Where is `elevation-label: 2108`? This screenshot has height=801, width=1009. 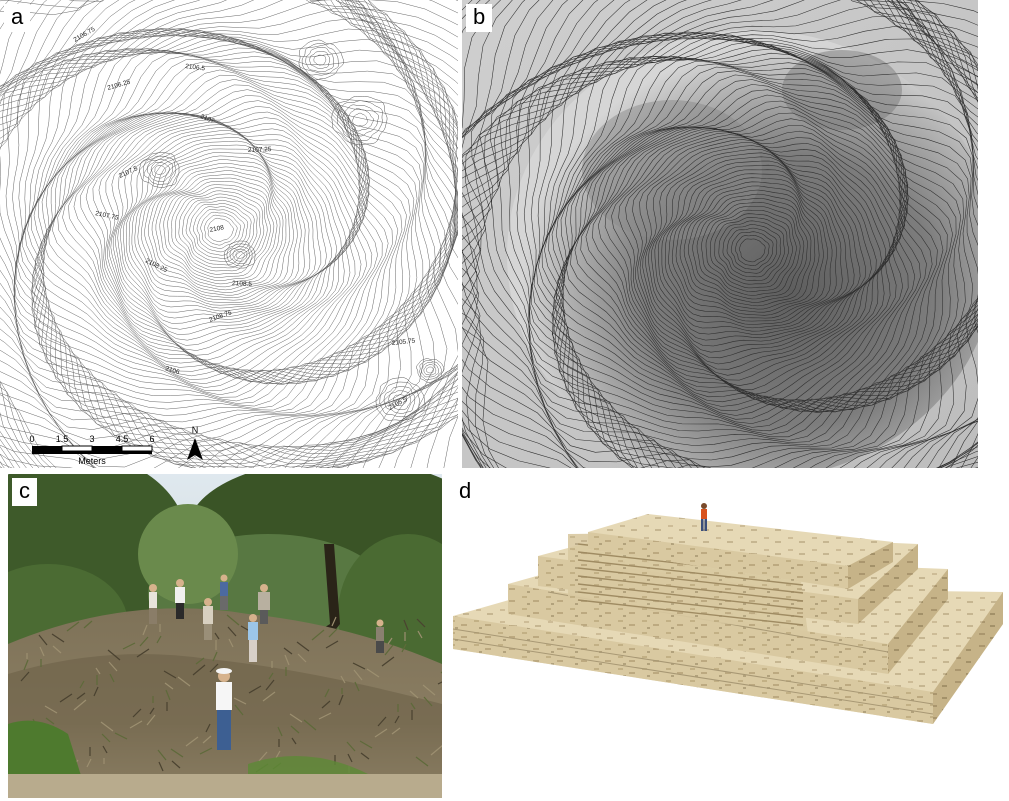
elevation-label: 2108 is located at coordinates (217, 229).